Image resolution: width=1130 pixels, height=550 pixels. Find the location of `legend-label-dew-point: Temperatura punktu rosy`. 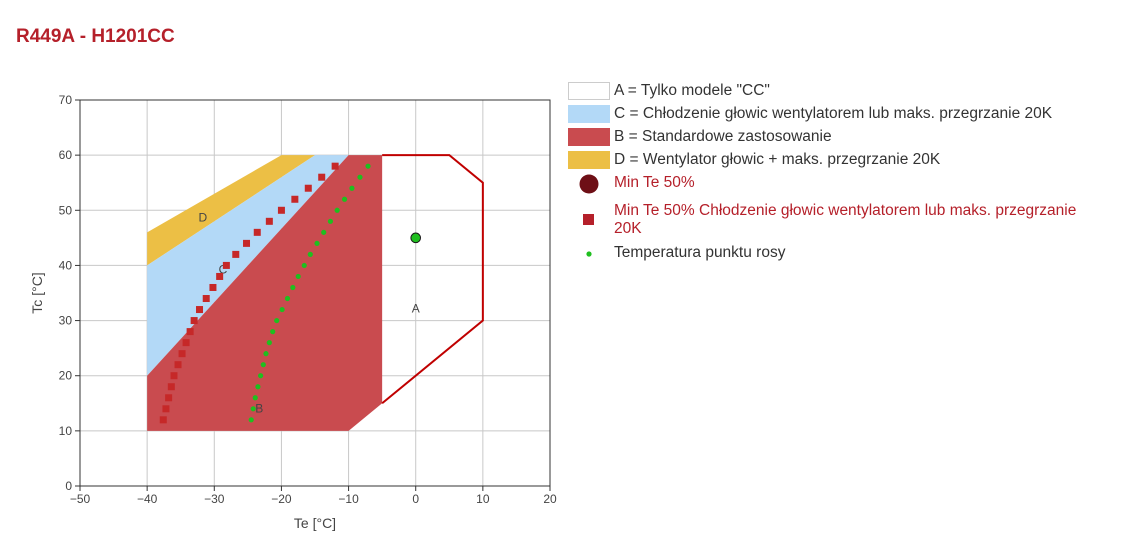

legend-label-dew-point: Temperatura punktu rosy is located at coordinates (700, 252).